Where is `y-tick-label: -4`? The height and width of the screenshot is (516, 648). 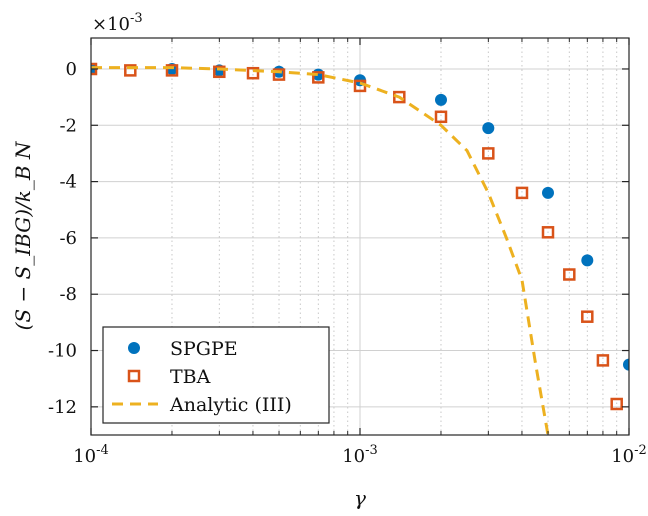
y-tick-label: -4 is located at coordinates (68, 182).